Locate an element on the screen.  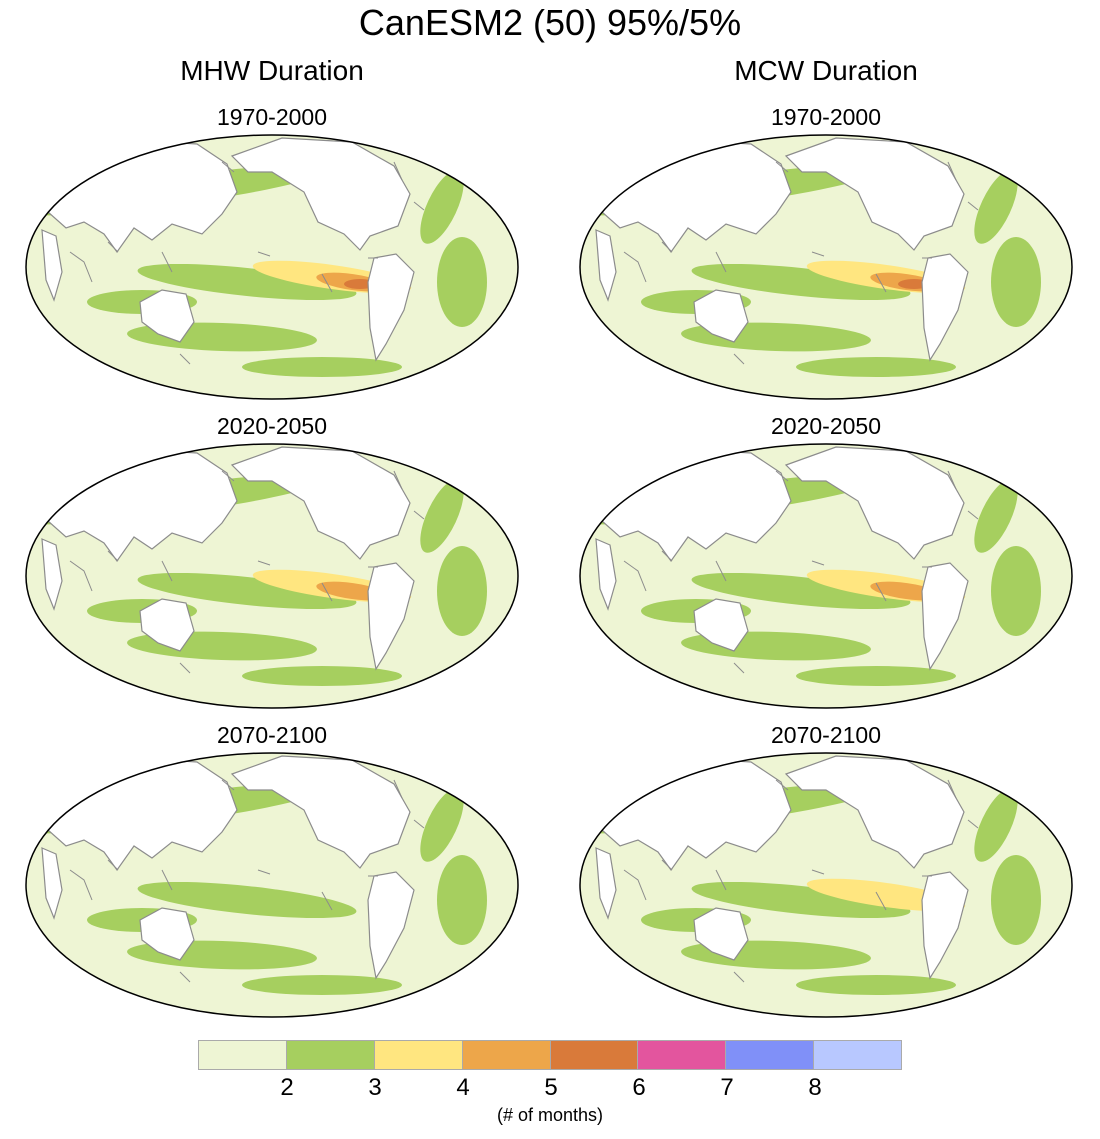
colorbar-tick-2: 2 is located at coordinates (287, 1087).